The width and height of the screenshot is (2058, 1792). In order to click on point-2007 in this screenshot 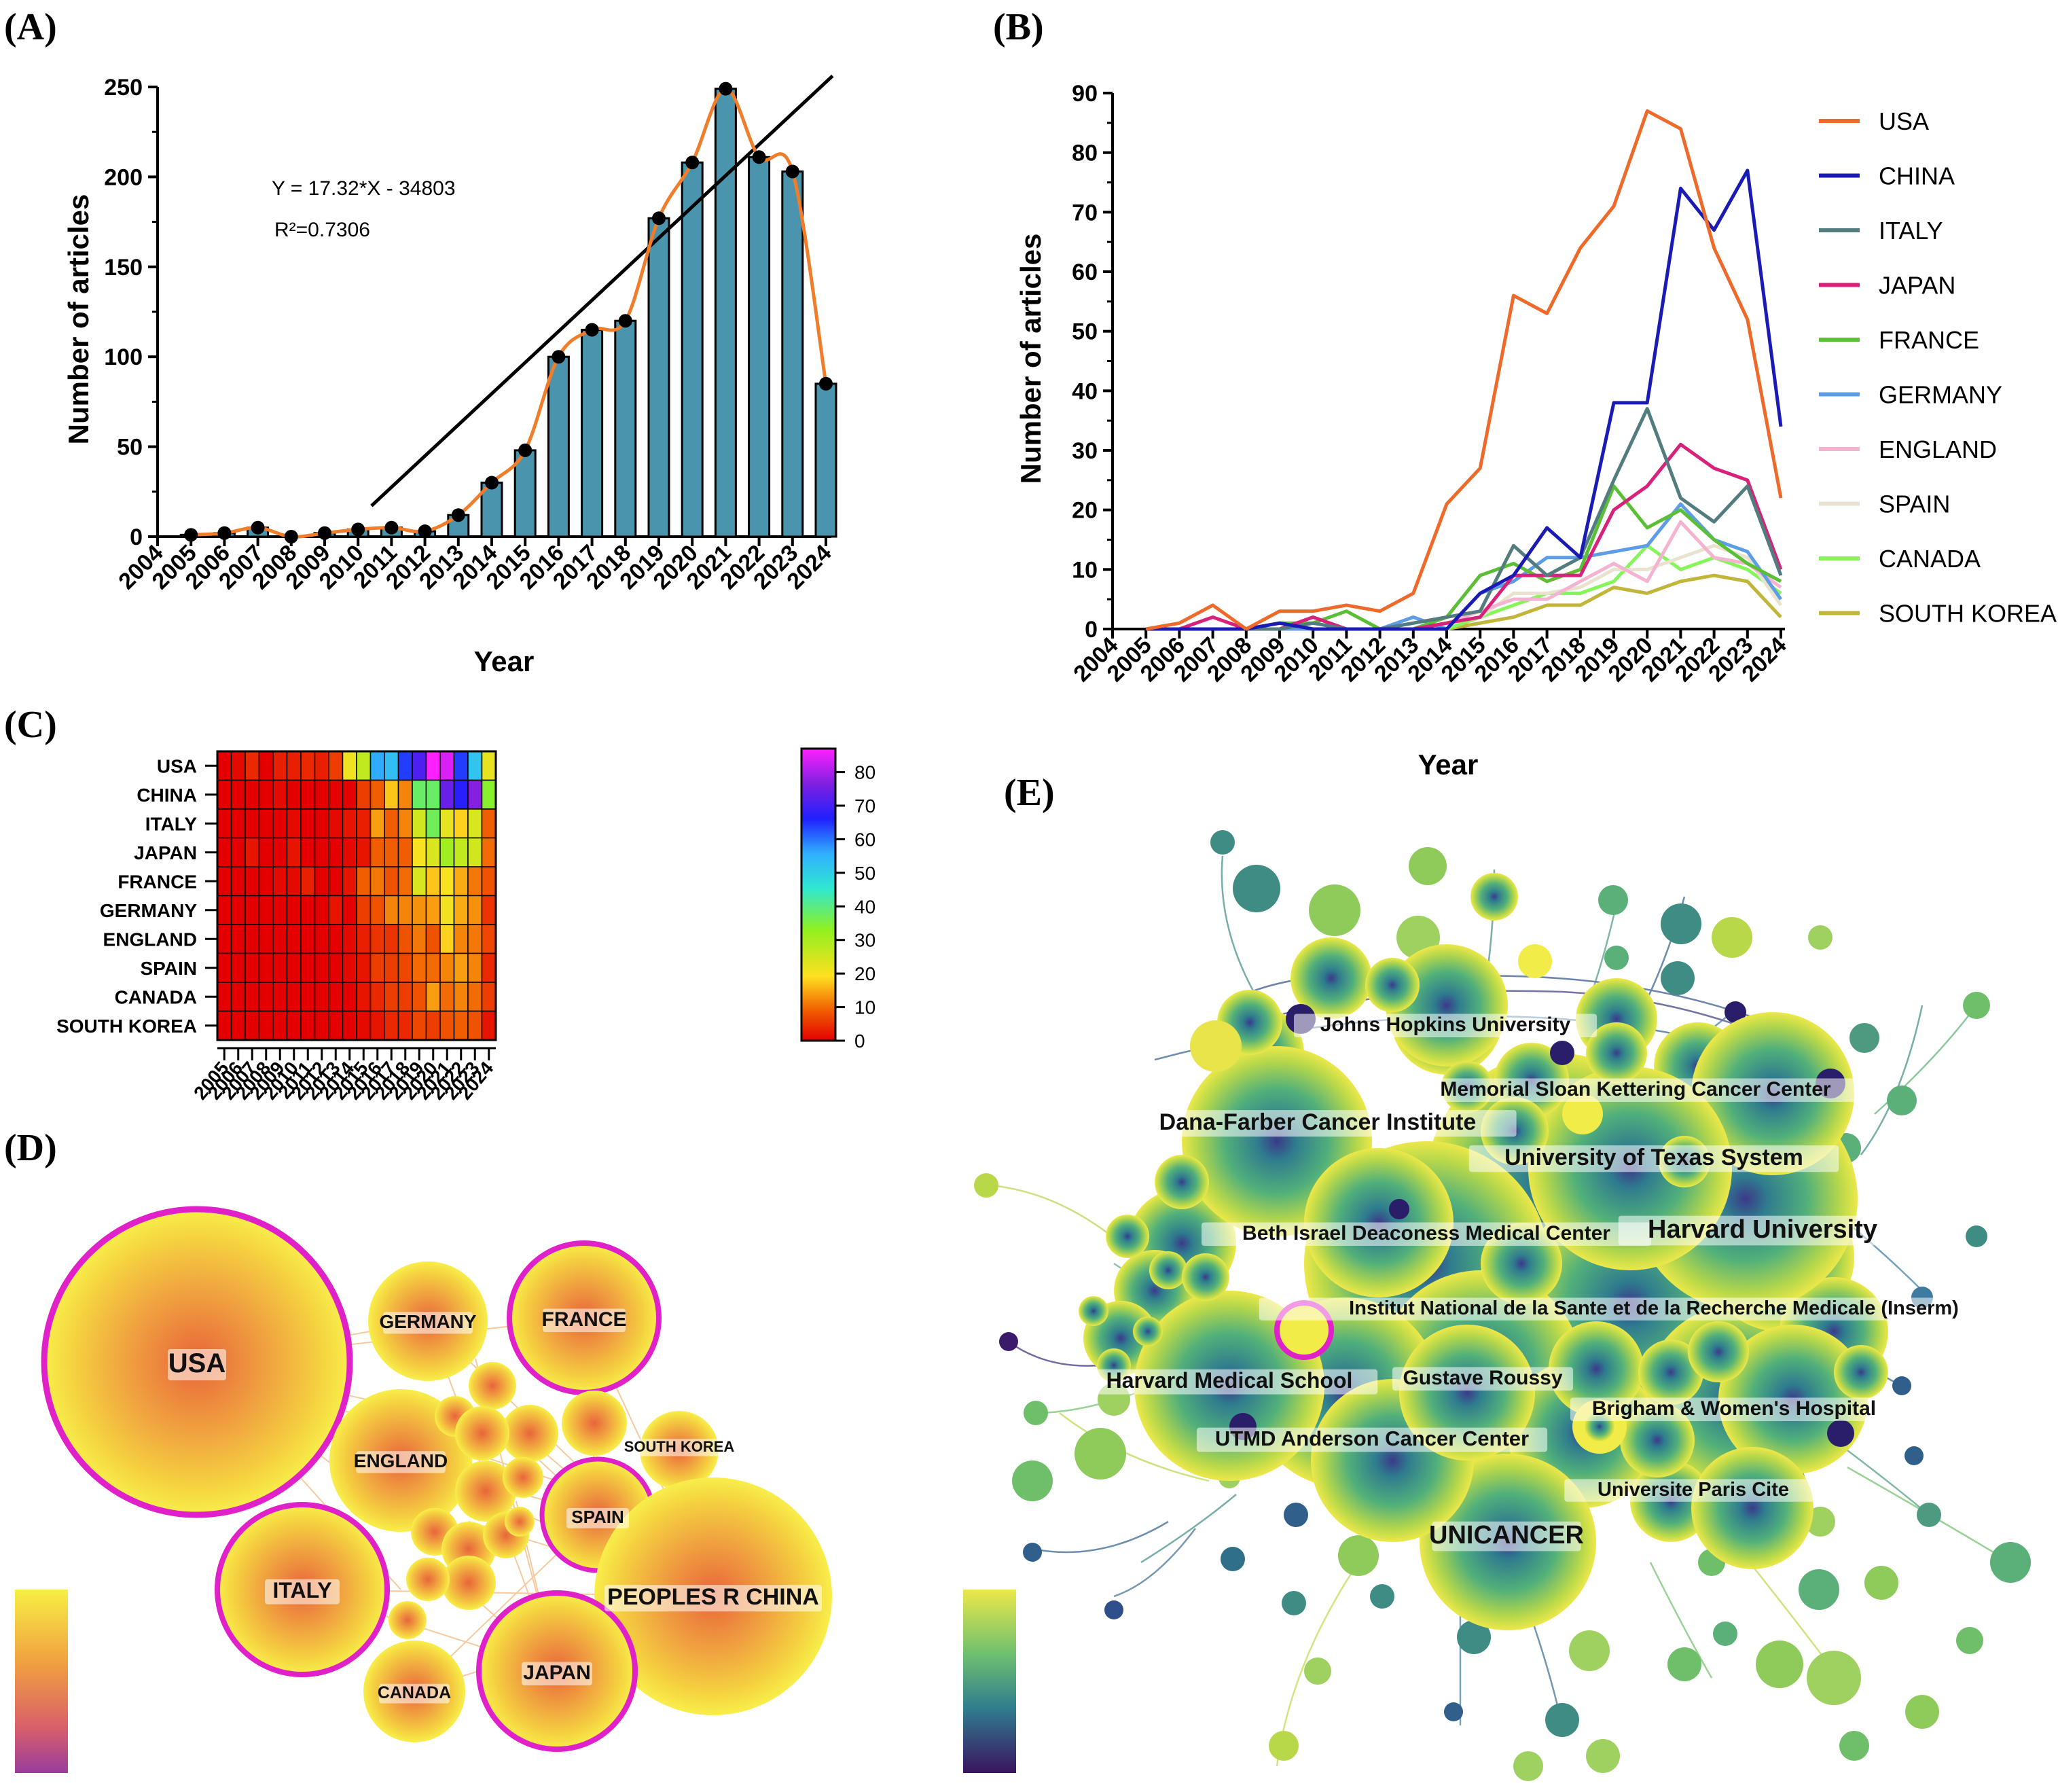, I will do `click(258, 527)`.